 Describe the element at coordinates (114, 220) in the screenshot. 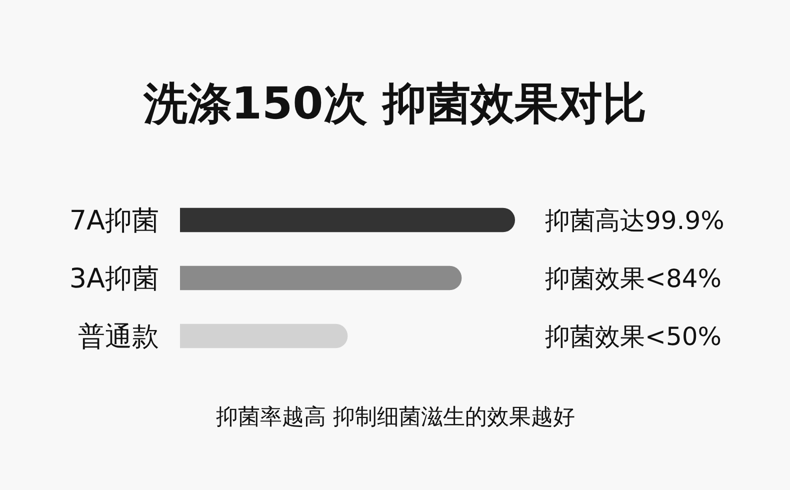

I see `y-tick-label: 7A抑菌` at that location.